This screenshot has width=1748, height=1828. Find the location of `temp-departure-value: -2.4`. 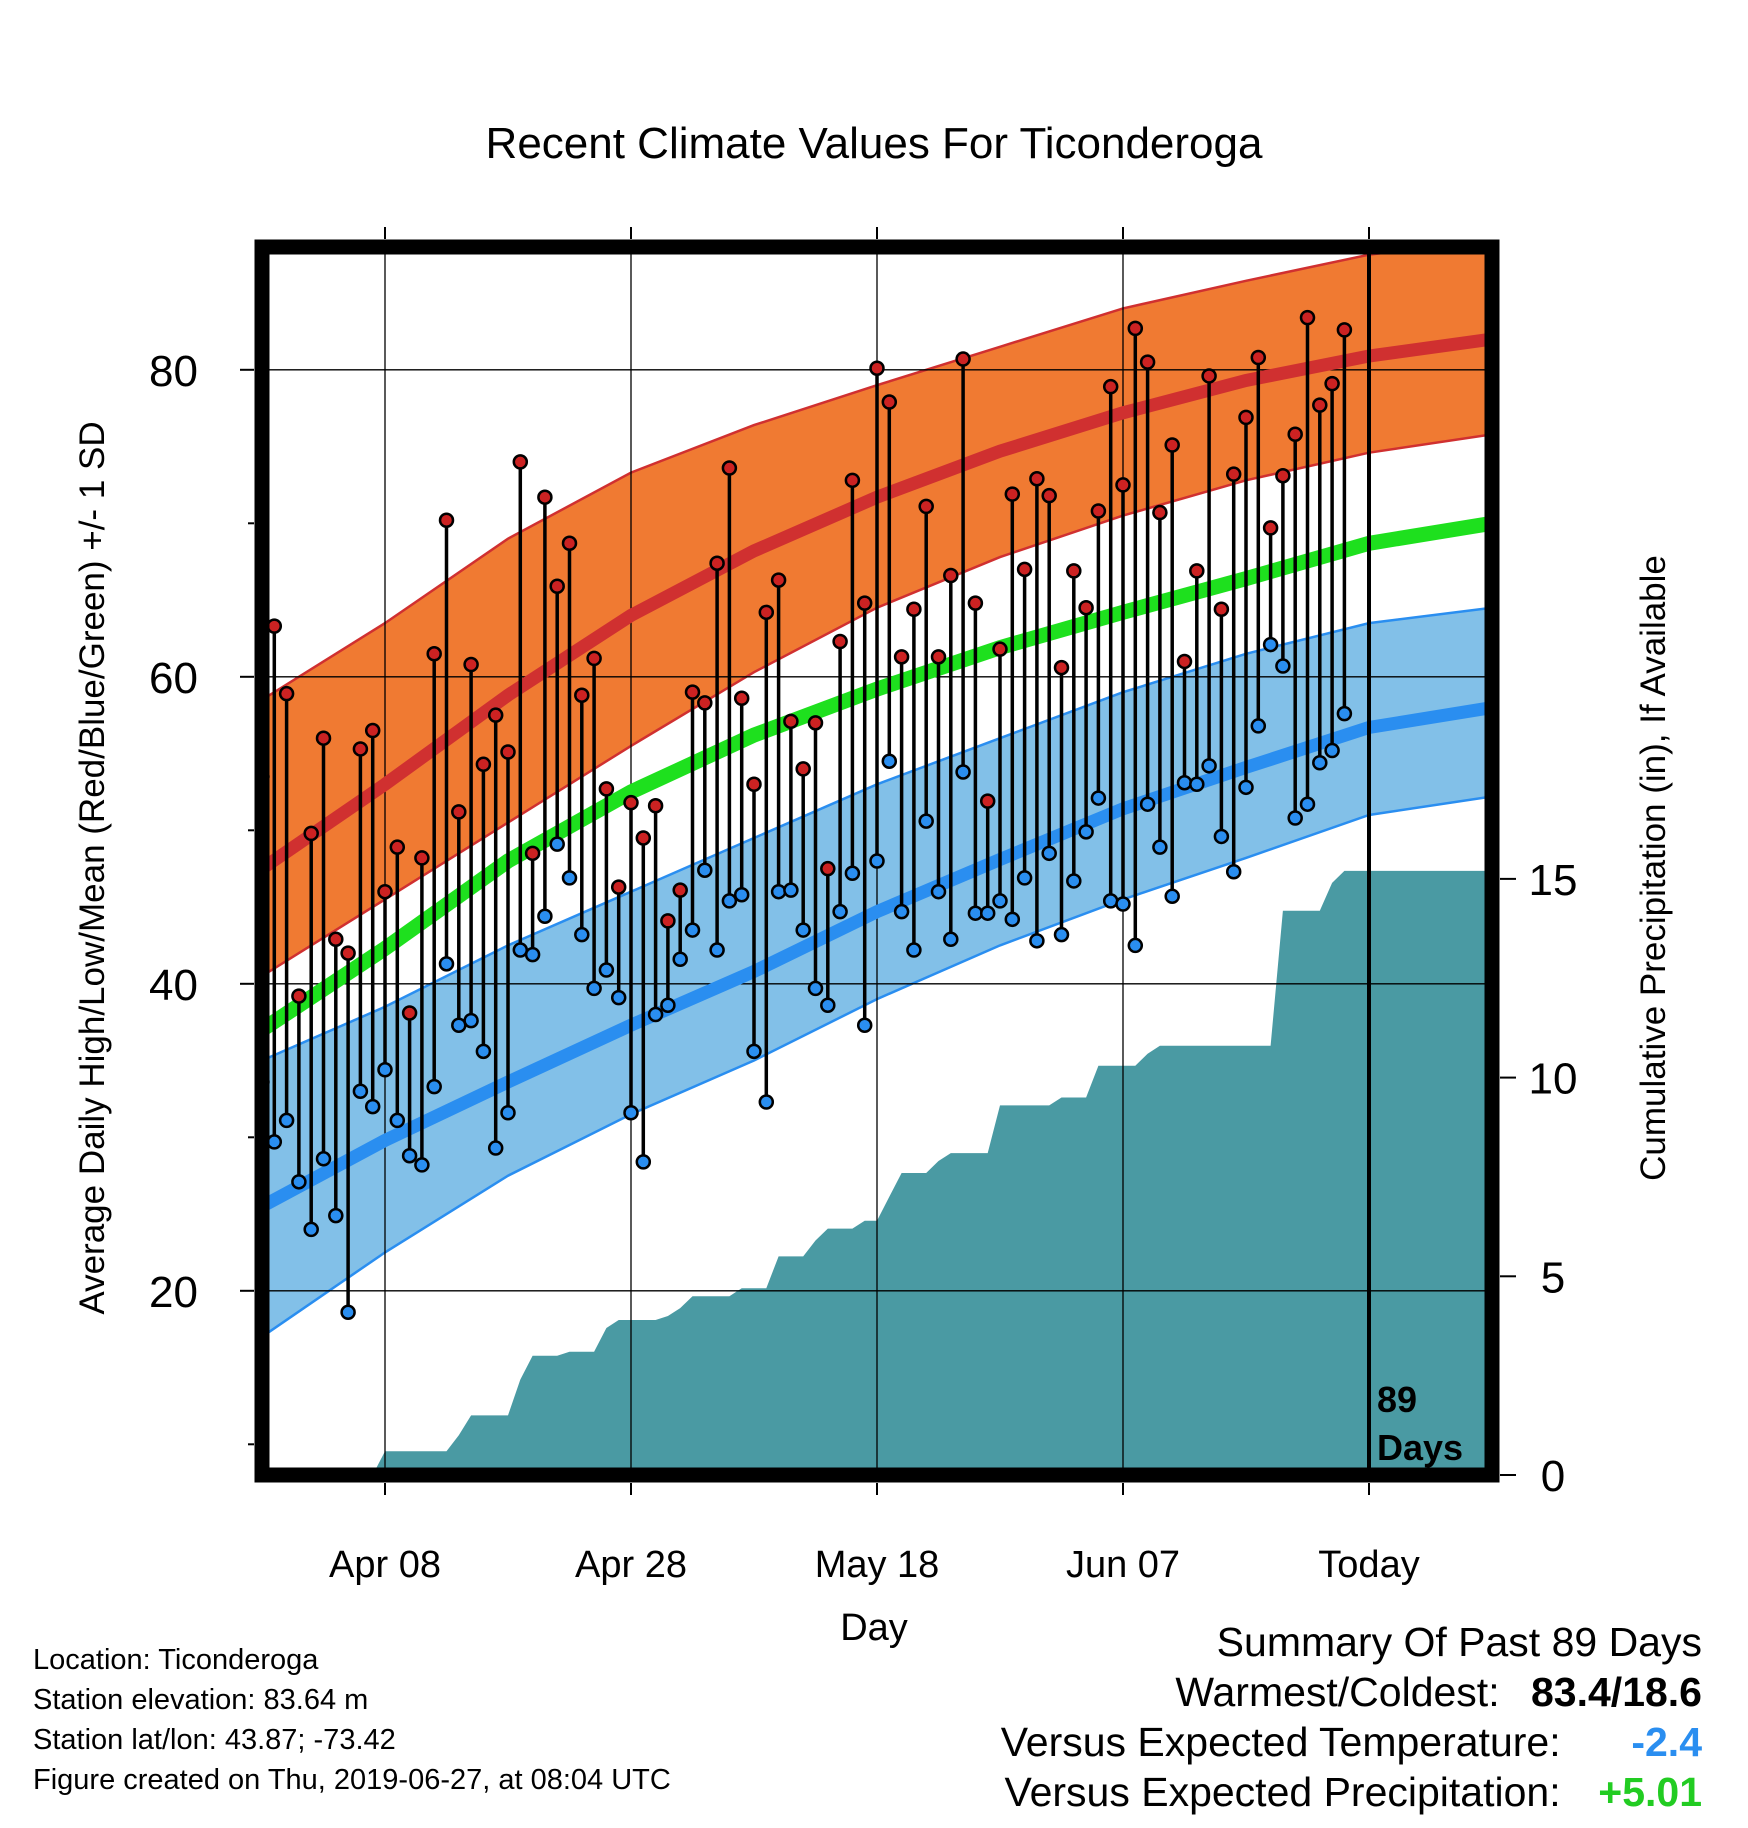

temp-departure-value: -2.4 is located at coordinates (1666, 1742).